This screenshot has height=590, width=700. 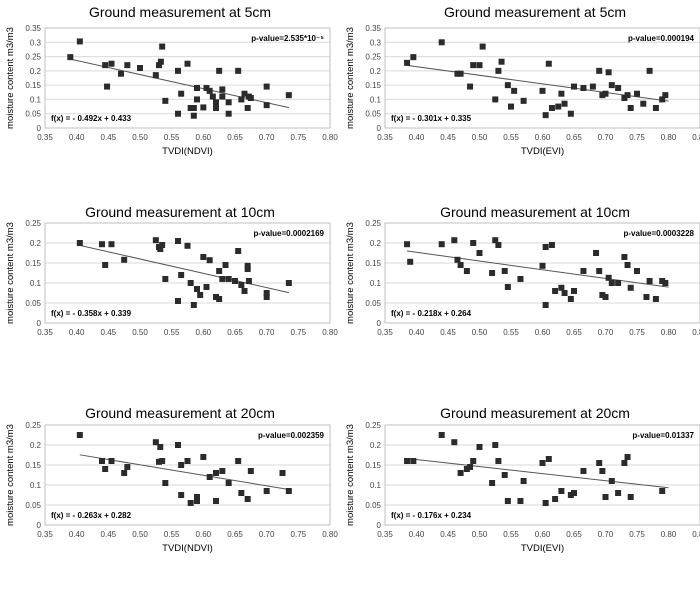 What do you see at coordinates (696, 534) in the screenshot?
I see `x-tick-label: 0.85` at bounding box center [696, 534].